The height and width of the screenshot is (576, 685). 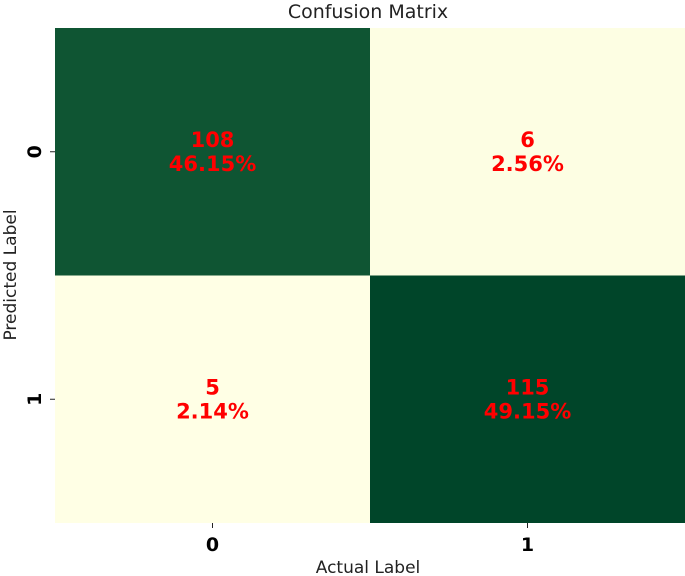 What do you see at coordinates (213, 140) in the screenshot?
I see `cell-count-0-0: 108` at bounding box center [213, 140].